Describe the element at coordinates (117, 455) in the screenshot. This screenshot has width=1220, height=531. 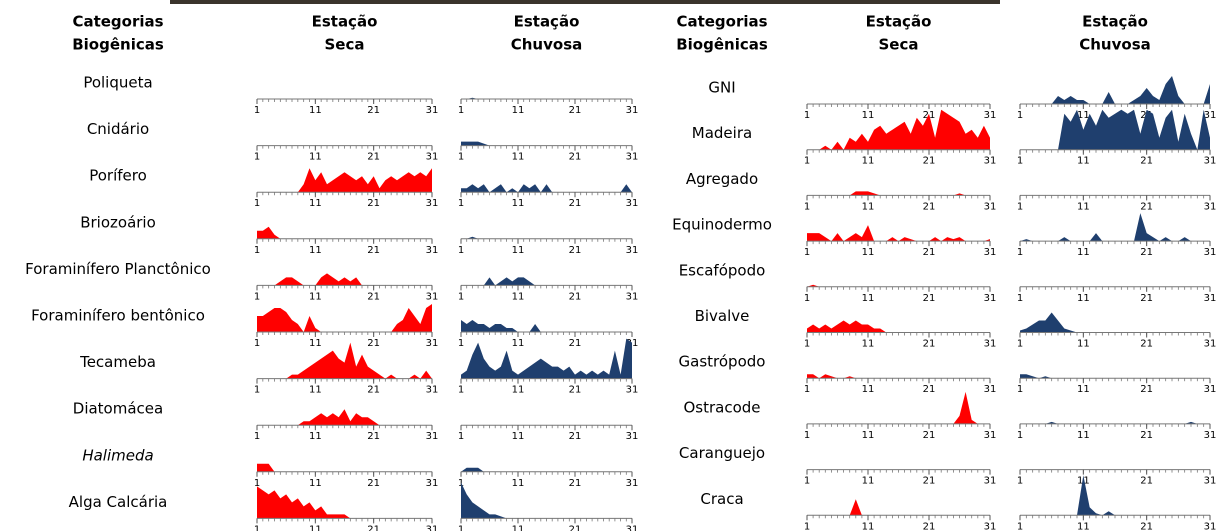
I see `category-label: Halimeda` at that location.